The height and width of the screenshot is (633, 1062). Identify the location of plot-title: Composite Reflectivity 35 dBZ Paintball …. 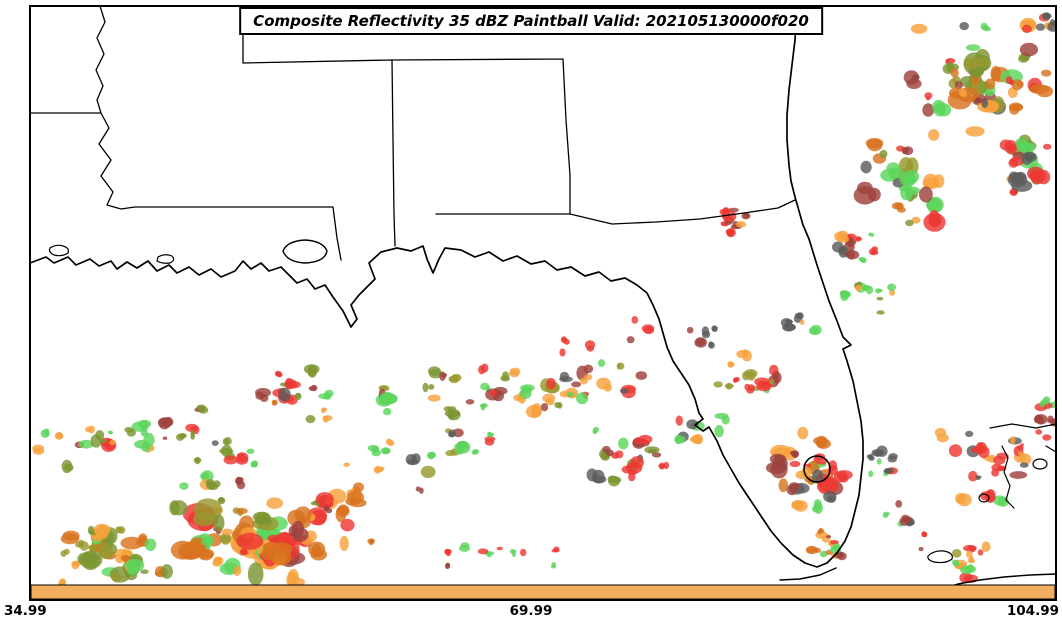
(531, 21).